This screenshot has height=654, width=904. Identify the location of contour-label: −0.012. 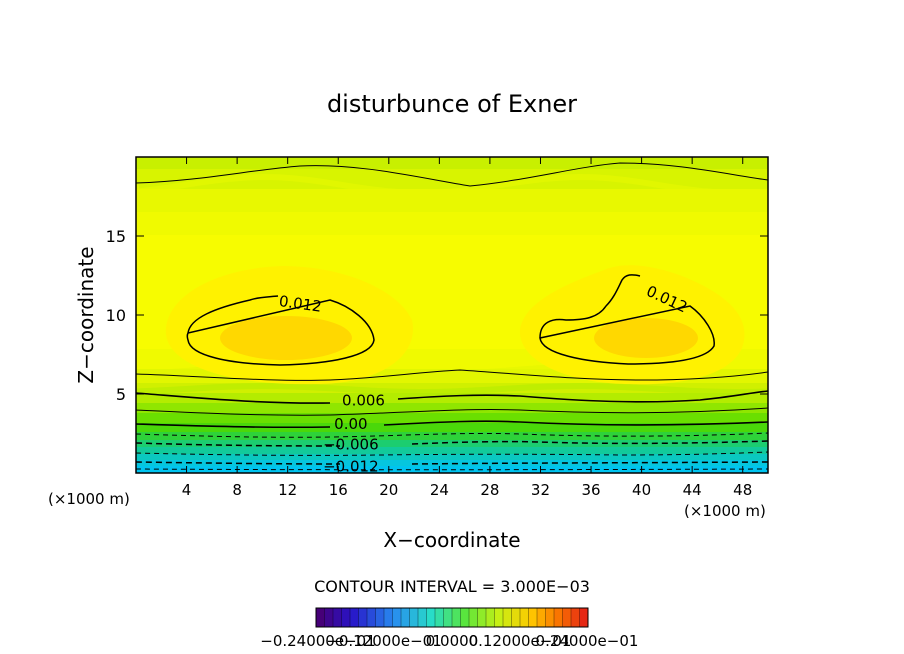
(351, 467).